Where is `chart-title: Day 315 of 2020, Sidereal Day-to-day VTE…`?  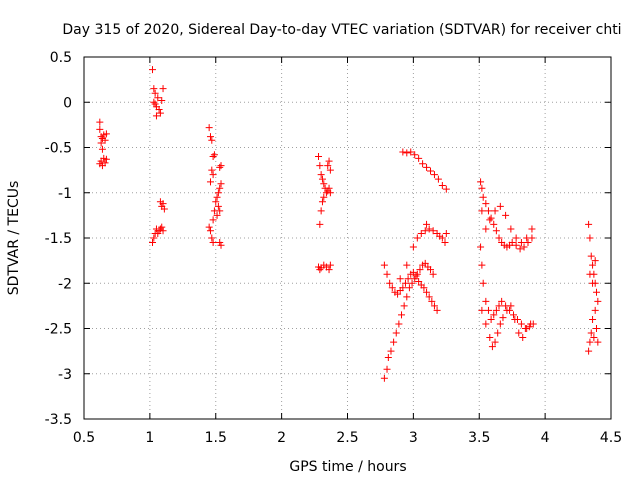
chart-title: Day 315 of 2020, Sidereal Day-to-day VTE… is located at coordinates (341, 30).